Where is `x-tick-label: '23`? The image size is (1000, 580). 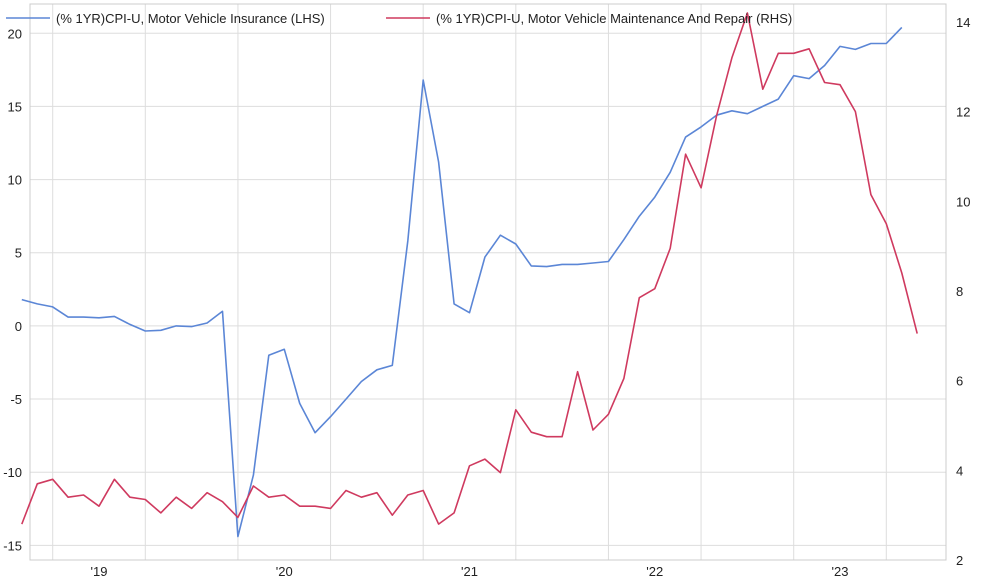
x-tick-label: '23 is located at coordinates (840, 571).